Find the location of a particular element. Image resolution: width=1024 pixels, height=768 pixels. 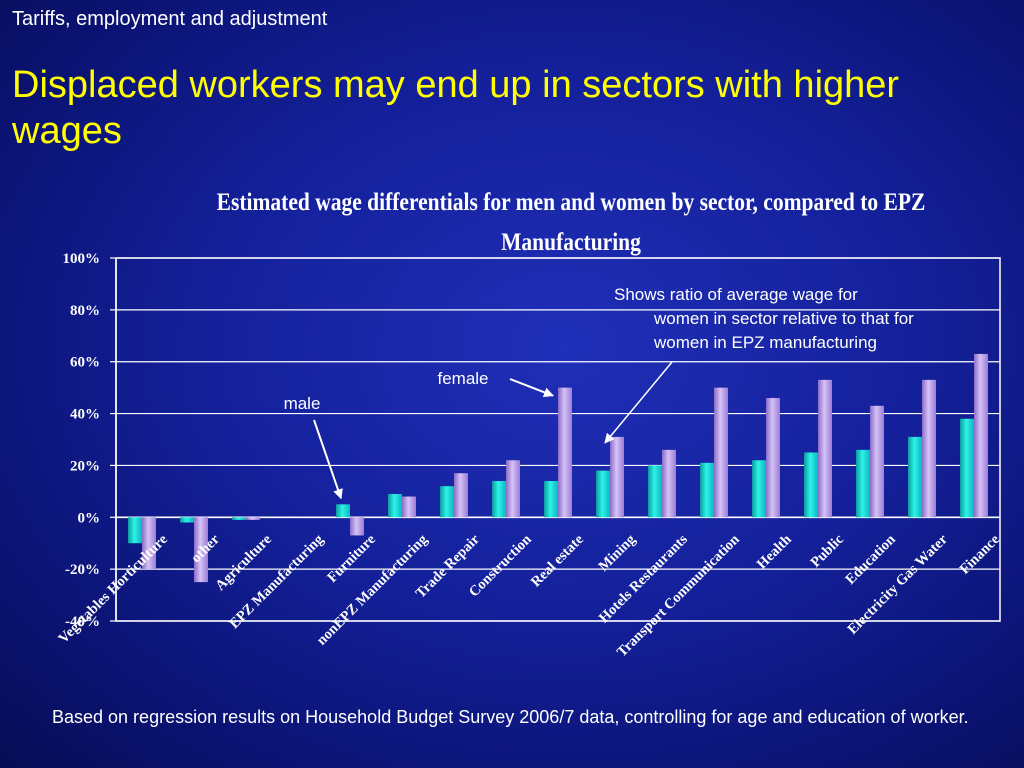

annotation-male-label: male is located at coordinates (302, 403).